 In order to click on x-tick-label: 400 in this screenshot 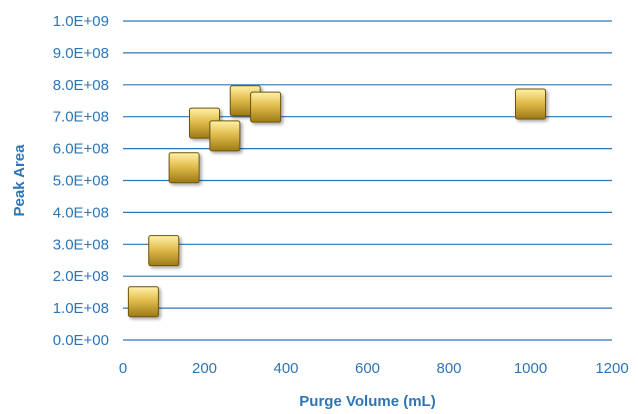, I will do `click(285, 368)`.